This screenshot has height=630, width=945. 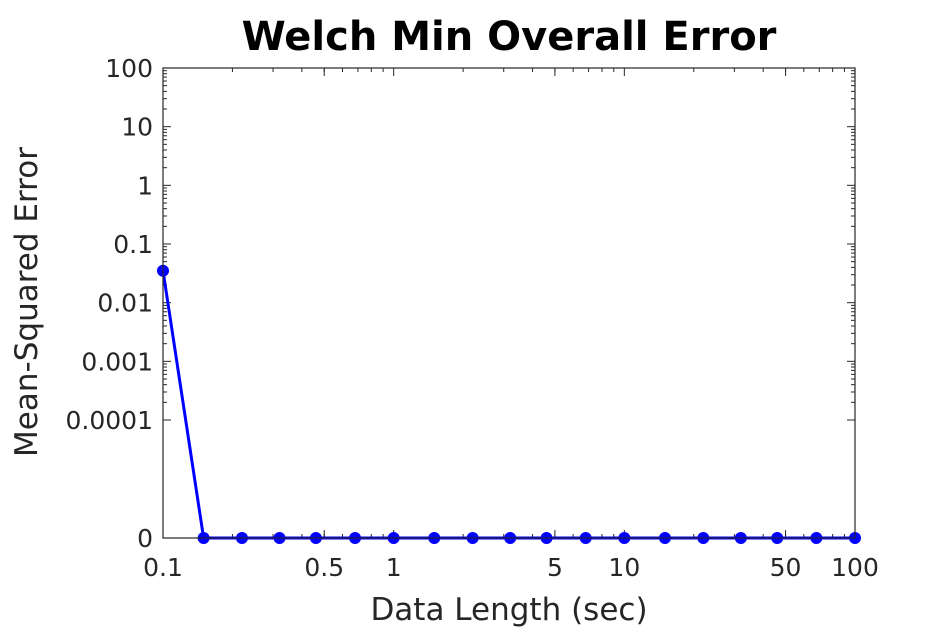 What do you see at coordinates (855, 567) in the screenshot?
I see `x-tick-label: 100` at bounding box center [855, 567].